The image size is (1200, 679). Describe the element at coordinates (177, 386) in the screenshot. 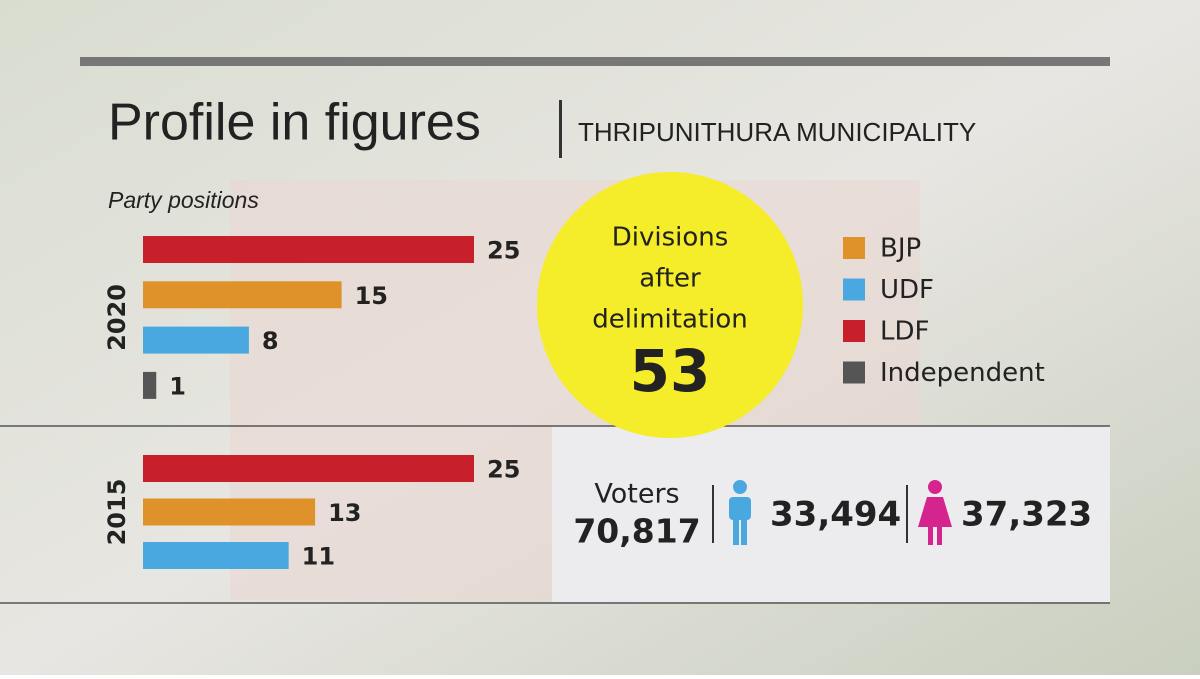

I see `data-label: 1` at that location.